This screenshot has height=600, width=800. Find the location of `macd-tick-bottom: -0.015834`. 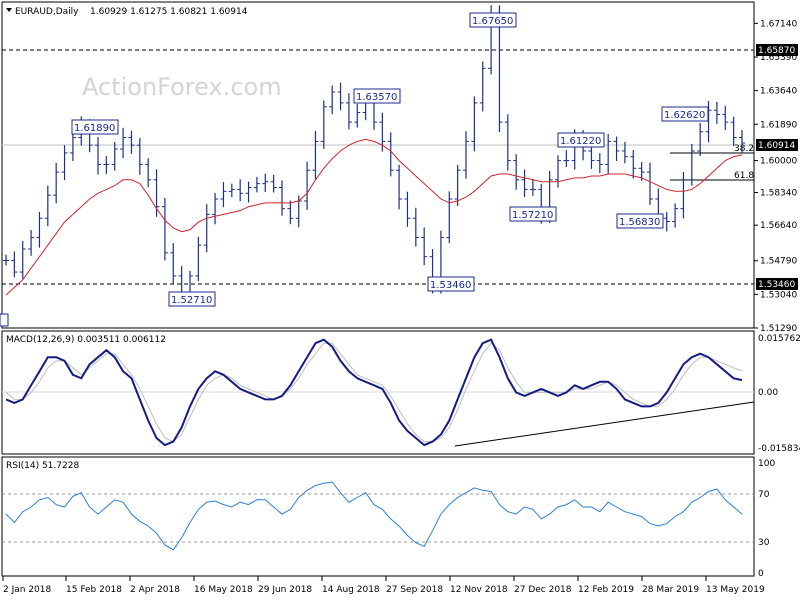

macd-tick-bottom: -0.015834 is located at coordinates (779, 449).